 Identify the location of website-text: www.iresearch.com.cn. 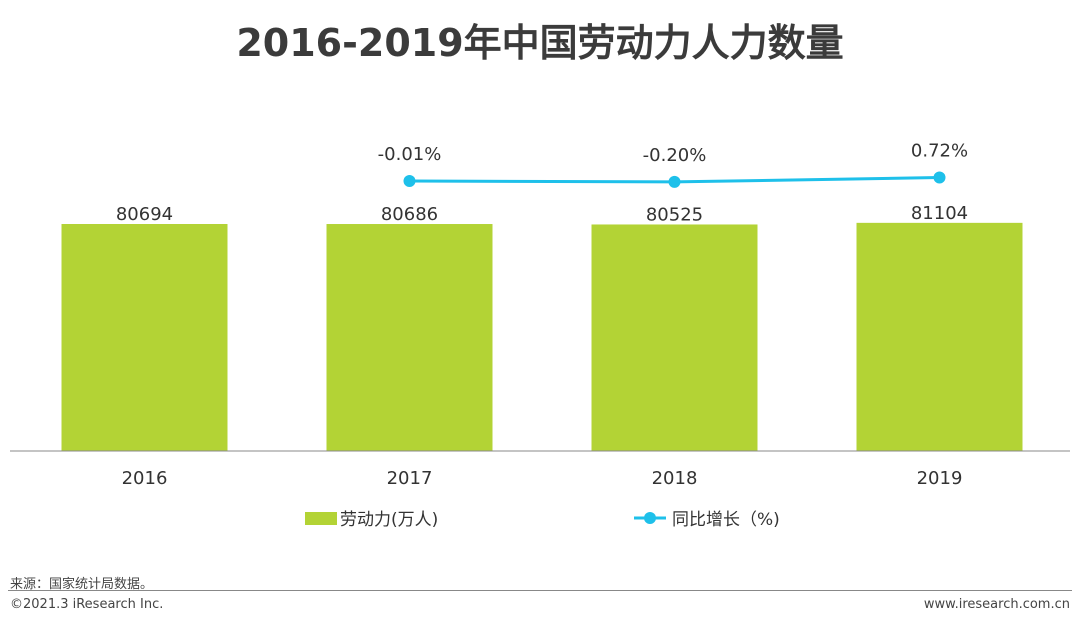
(996, 604).